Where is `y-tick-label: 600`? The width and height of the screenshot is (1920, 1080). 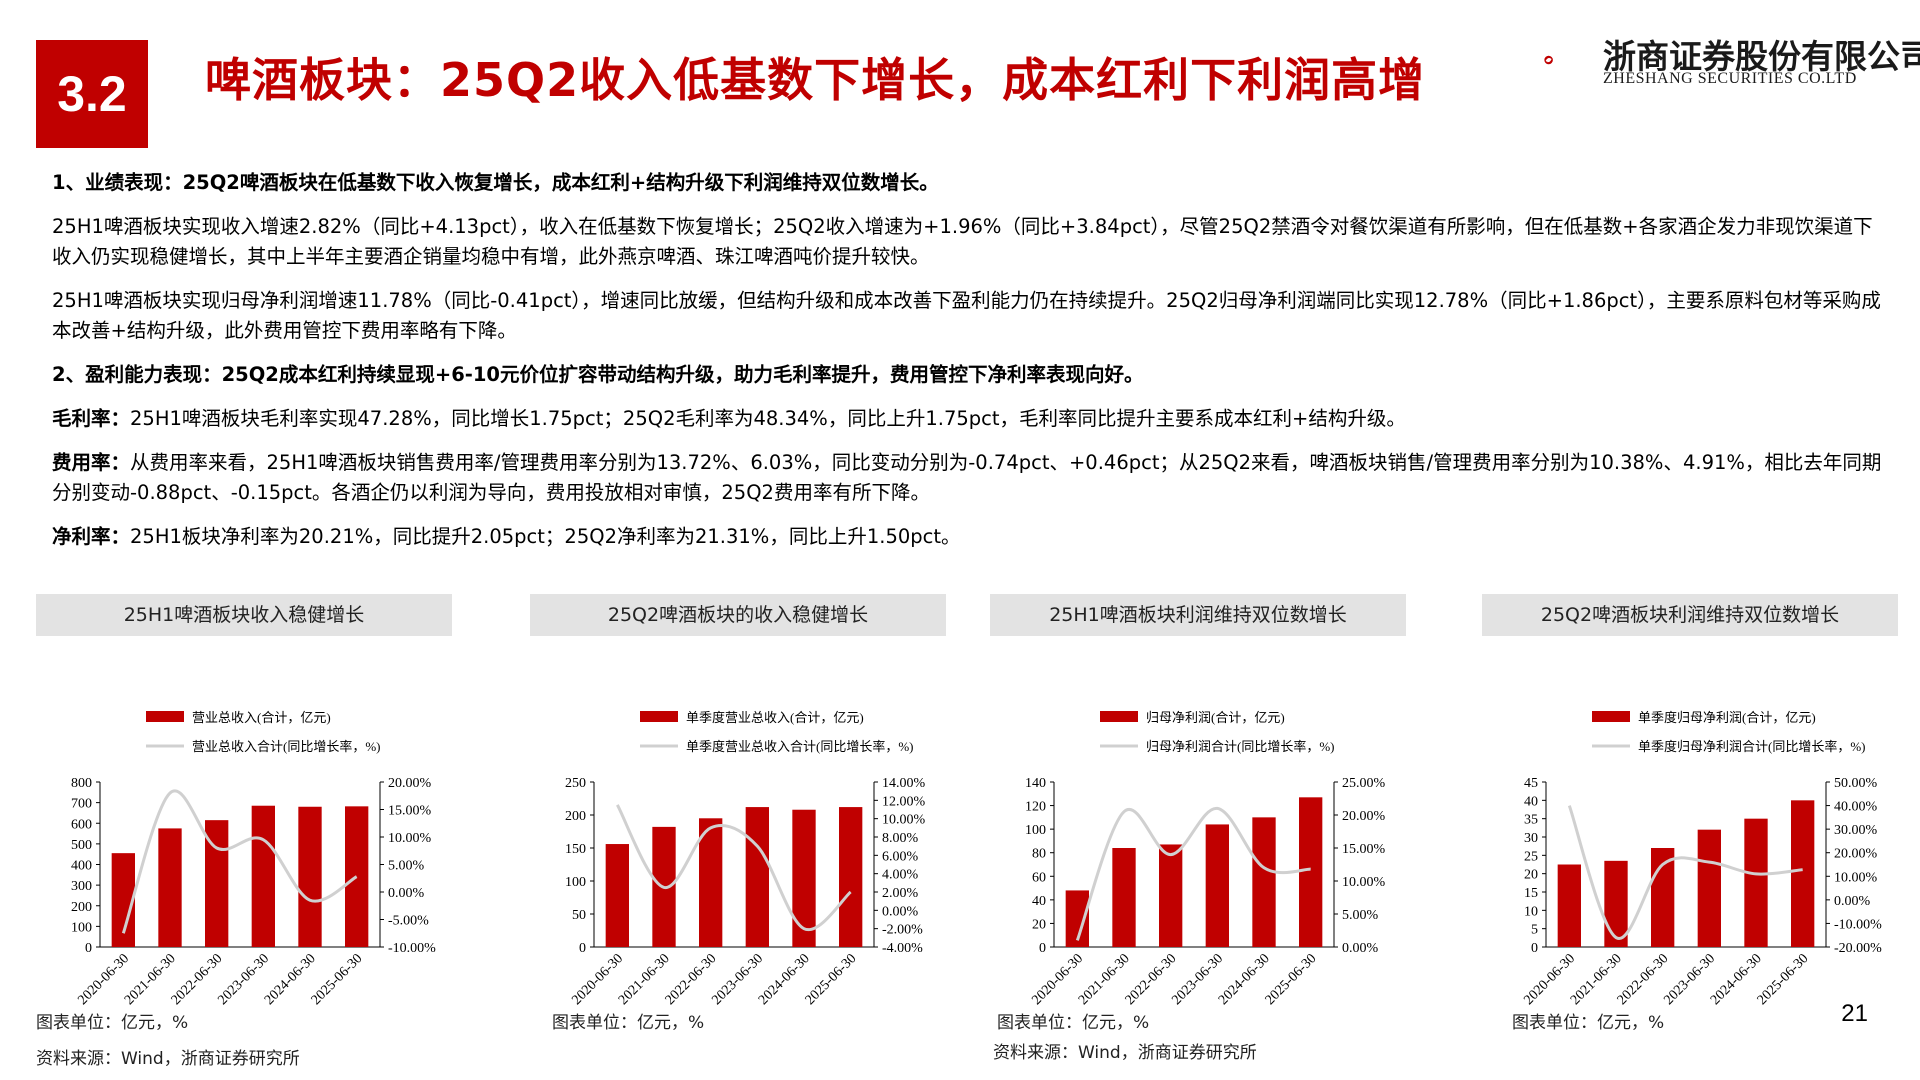
y-tick-label: 600 is located at coordinates (81, 824).